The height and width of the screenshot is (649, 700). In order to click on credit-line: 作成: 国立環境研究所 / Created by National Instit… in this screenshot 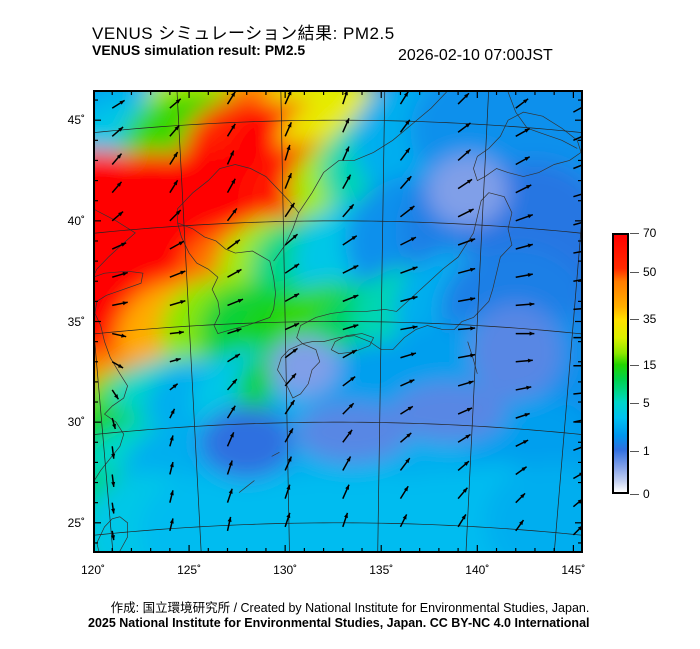, I will do `click(350, 608)`.